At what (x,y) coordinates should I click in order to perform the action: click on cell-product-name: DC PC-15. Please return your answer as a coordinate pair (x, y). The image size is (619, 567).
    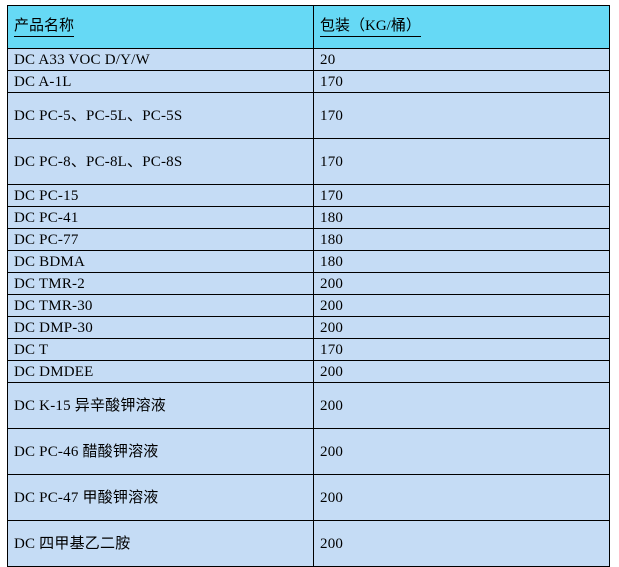
    Looking at the image, I should click on (160, 195).